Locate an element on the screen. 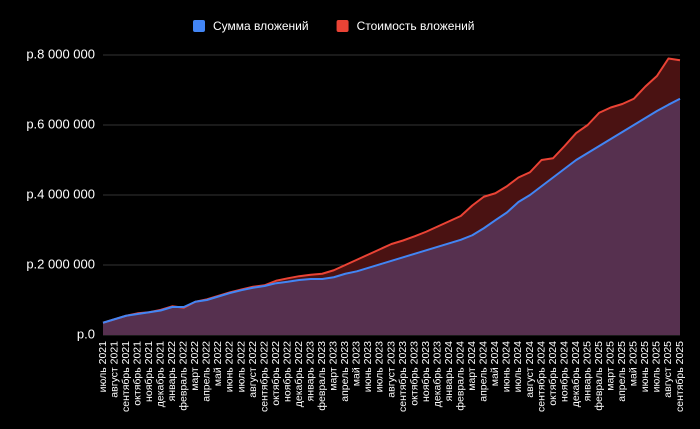 This screenshot has width=700, height=429. y-tick-label: р.2 000 000 is located at coordinates (60, 263).